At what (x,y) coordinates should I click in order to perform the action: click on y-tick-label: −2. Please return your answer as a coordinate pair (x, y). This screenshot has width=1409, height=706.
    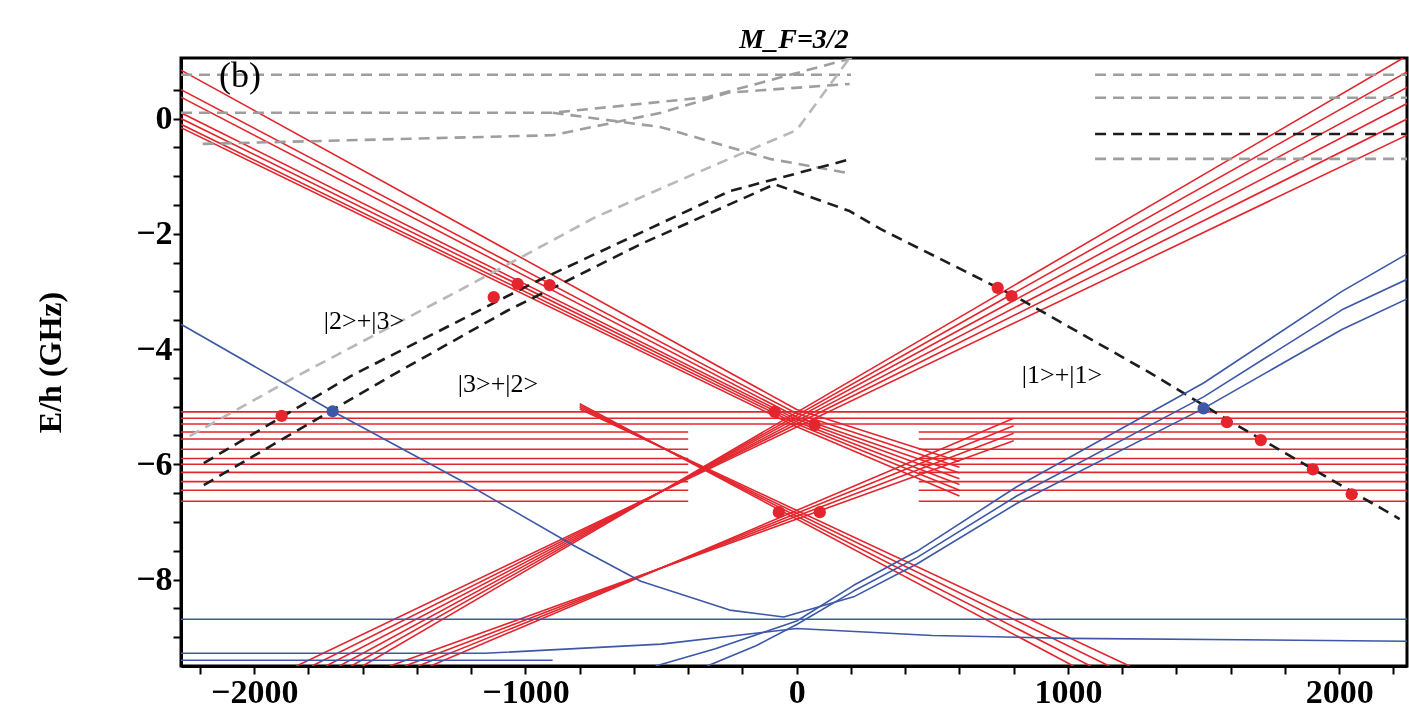
    Looking at the image, I should click on (154, 233).